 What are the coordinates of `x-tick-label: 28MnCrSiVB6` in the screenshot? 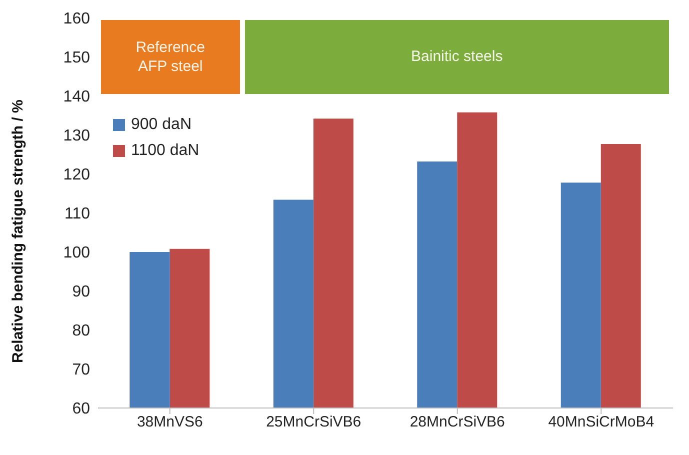 It's located at (457, 422).